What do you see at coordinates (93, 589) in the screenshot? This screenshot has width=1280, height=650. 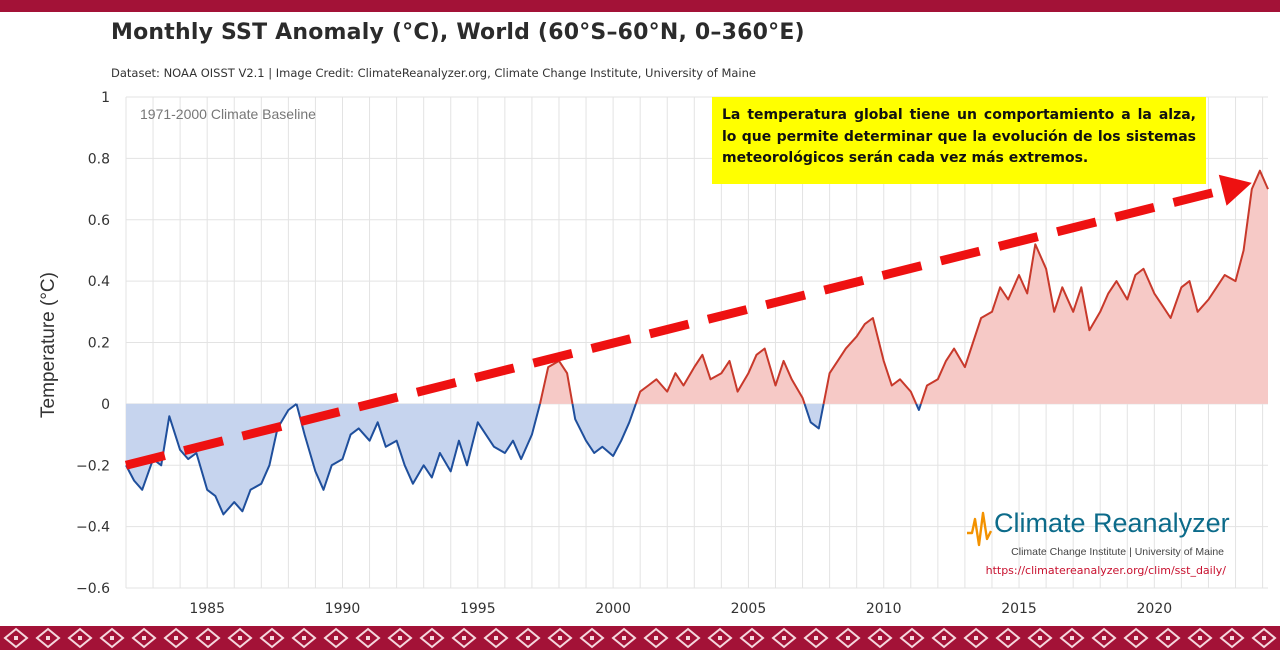 I see `y-tick-label: −0.6` at bounding box center [93, 589].